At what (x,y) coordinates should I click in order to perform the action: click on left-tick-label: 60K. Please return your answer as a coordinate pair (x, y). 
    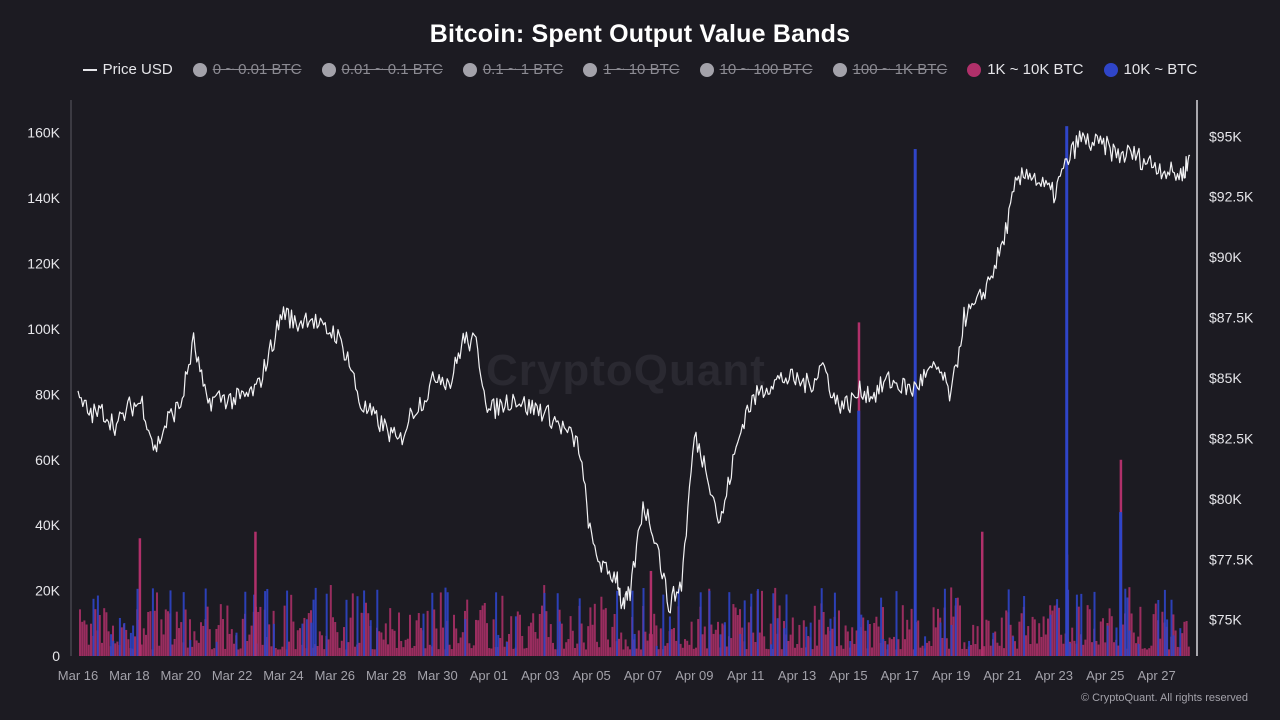
    Looking at the image, I should click on (48, 460).